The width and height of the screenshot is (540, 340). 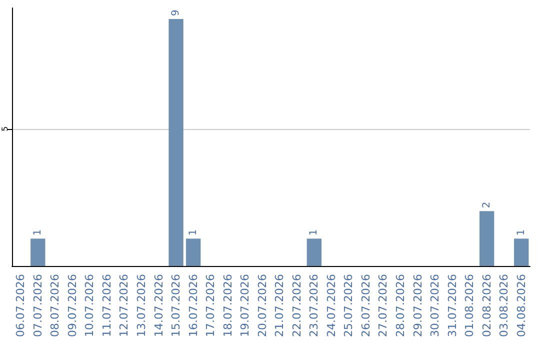 What do you see at coordinates (37, 306) in the screenshot?
I see `x-tick-label: 07.07.2026` at bounding box center [37, 306].